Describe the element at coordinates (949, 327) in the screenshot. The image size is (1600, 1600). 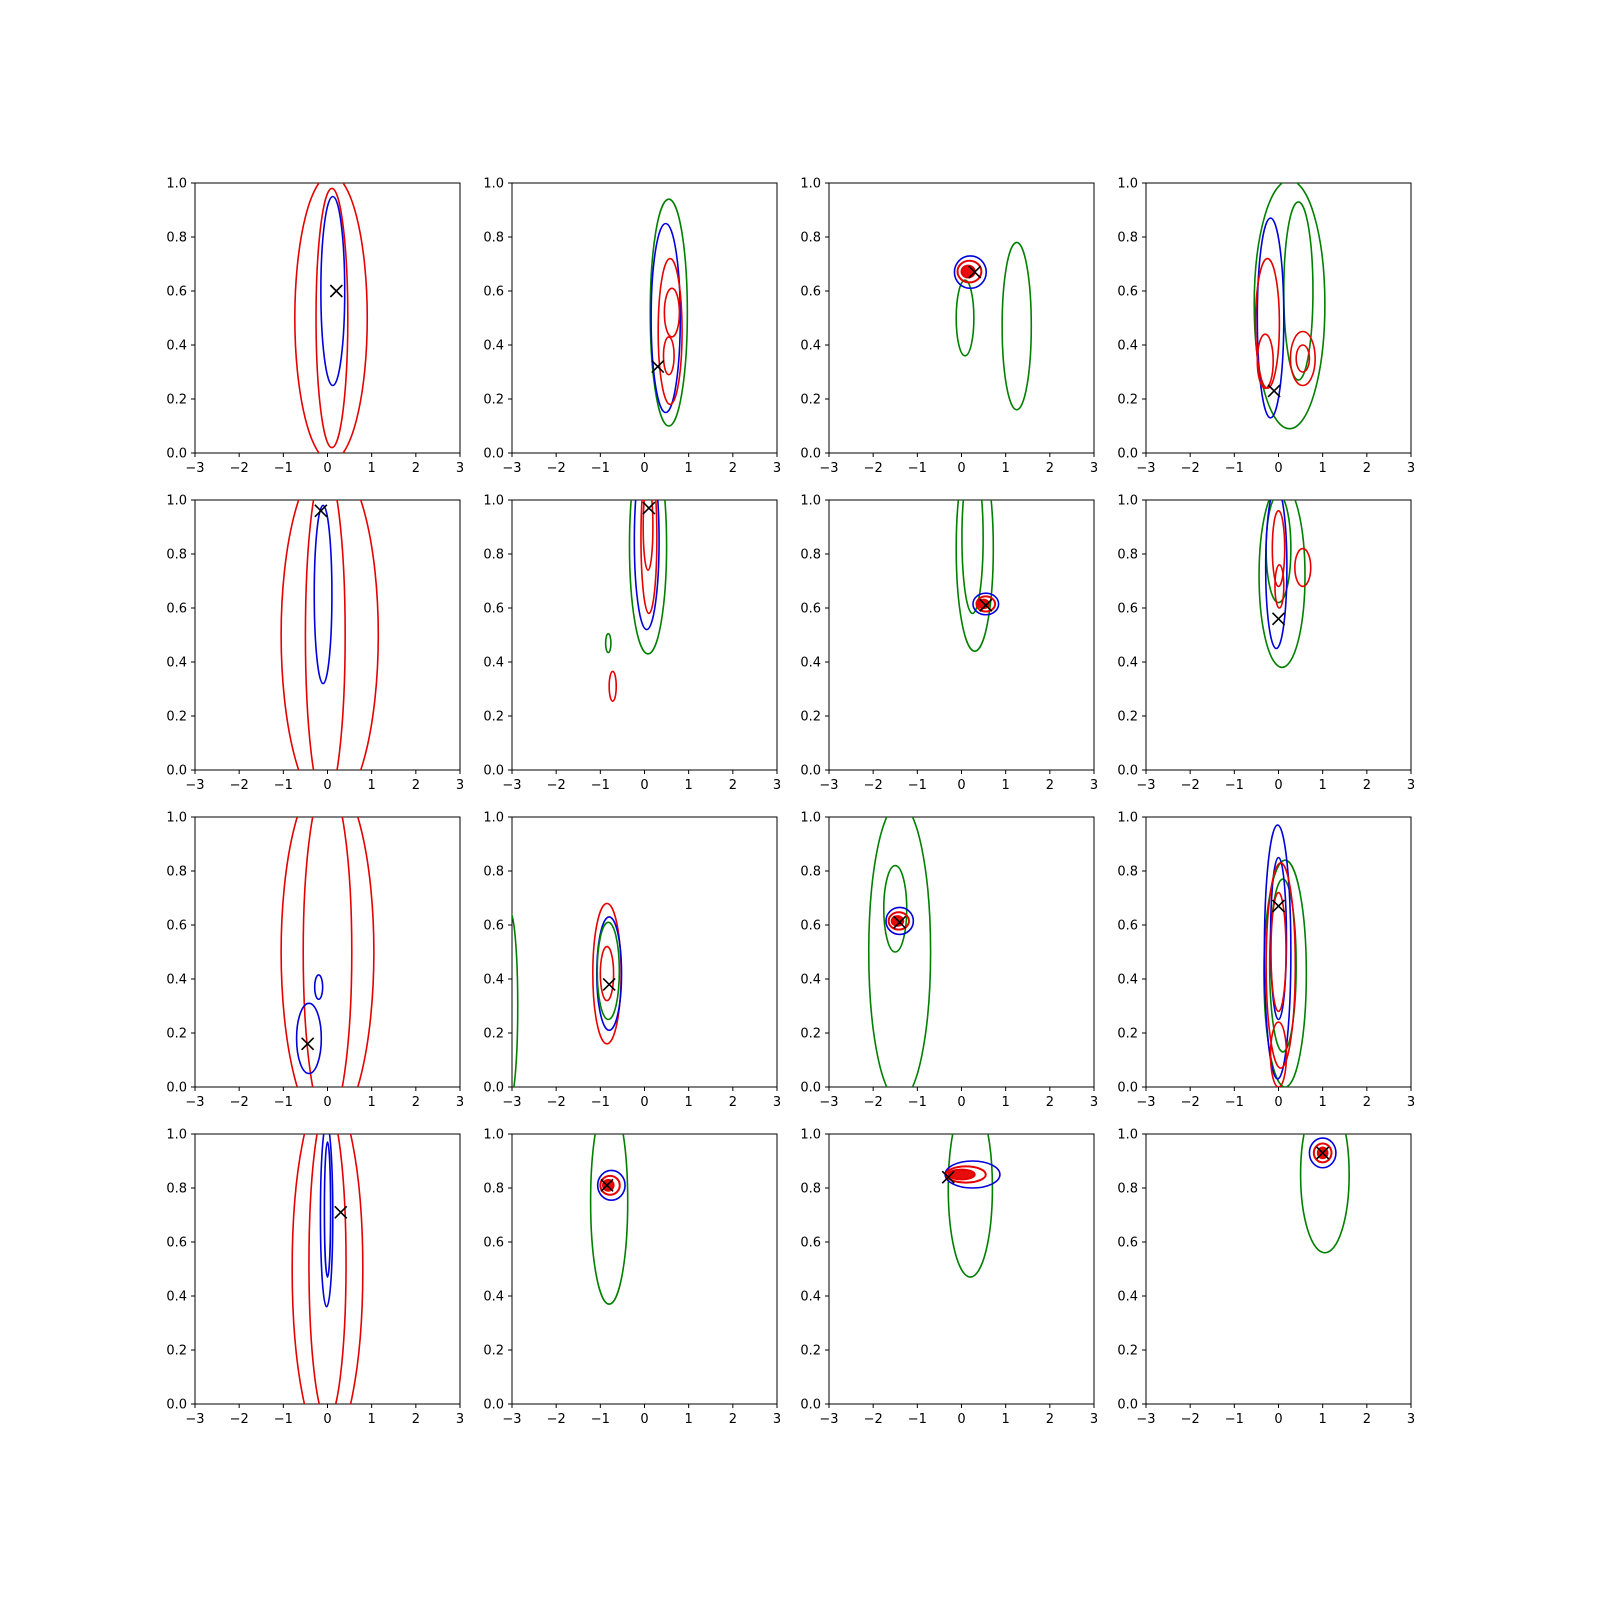
I see `subplot-r0-c2: −3 −2 −1 0 1 2 3 0.0 0.2 0.4 0.6 0.8 1.0` at that location.